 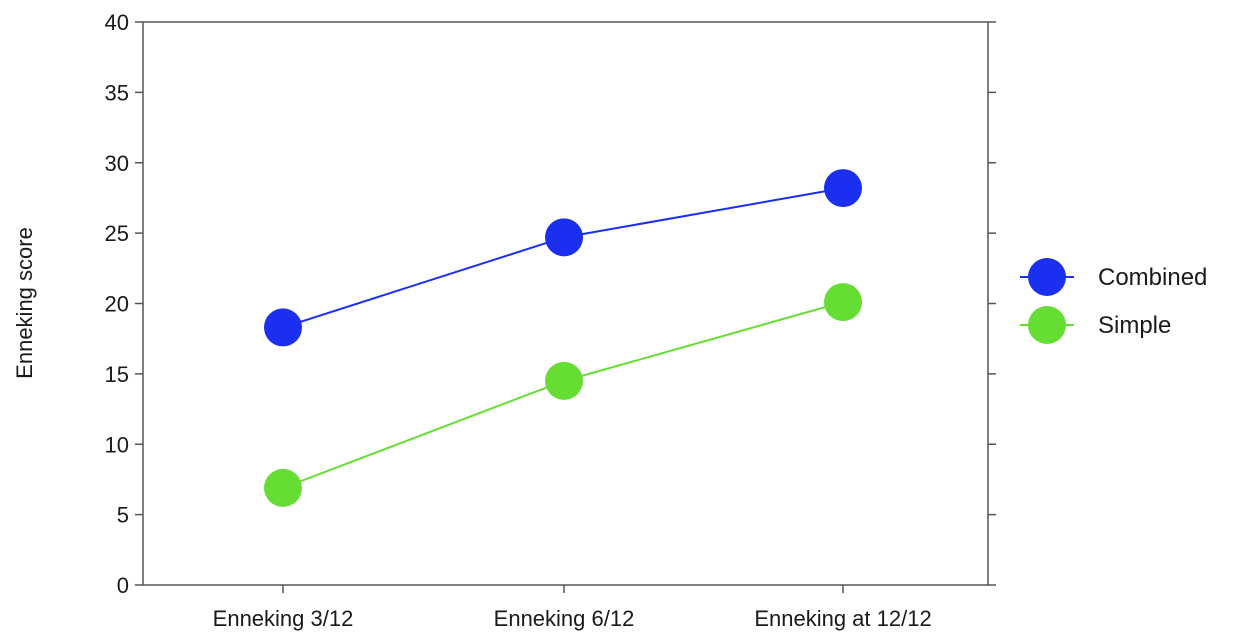 I want to click on legend-marker-combined, so click(x=1047, y=277).